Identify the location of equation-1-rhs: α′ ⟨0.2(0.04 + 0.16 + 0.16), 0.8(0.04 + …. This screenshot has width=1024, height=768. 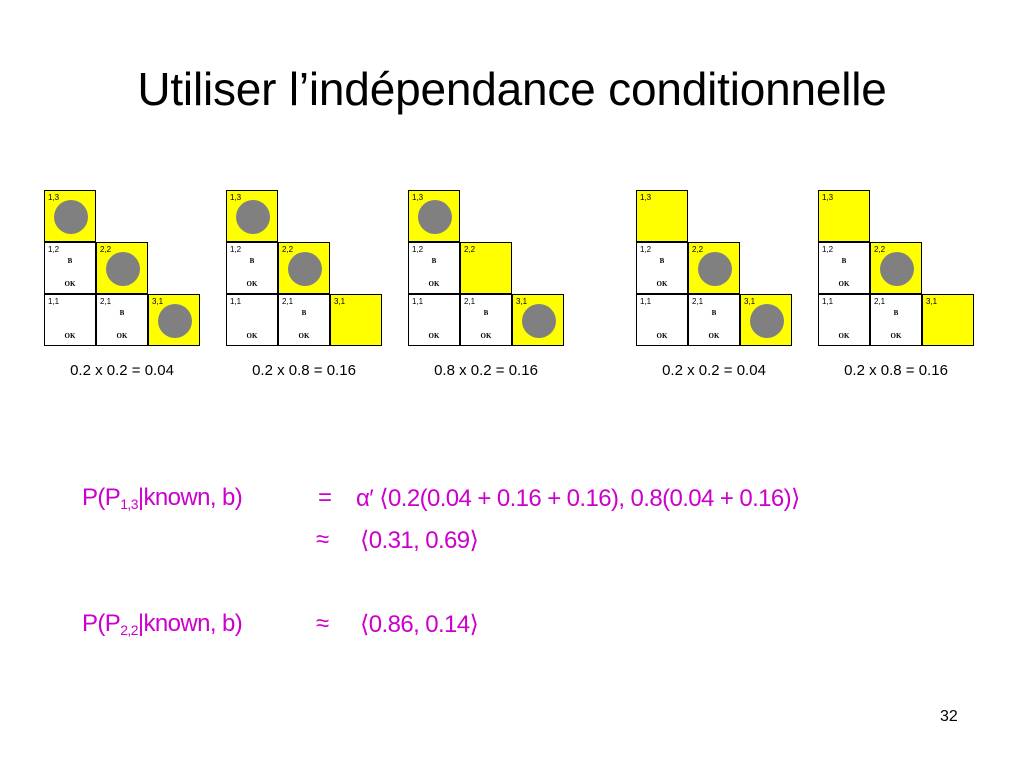
(578, 498).